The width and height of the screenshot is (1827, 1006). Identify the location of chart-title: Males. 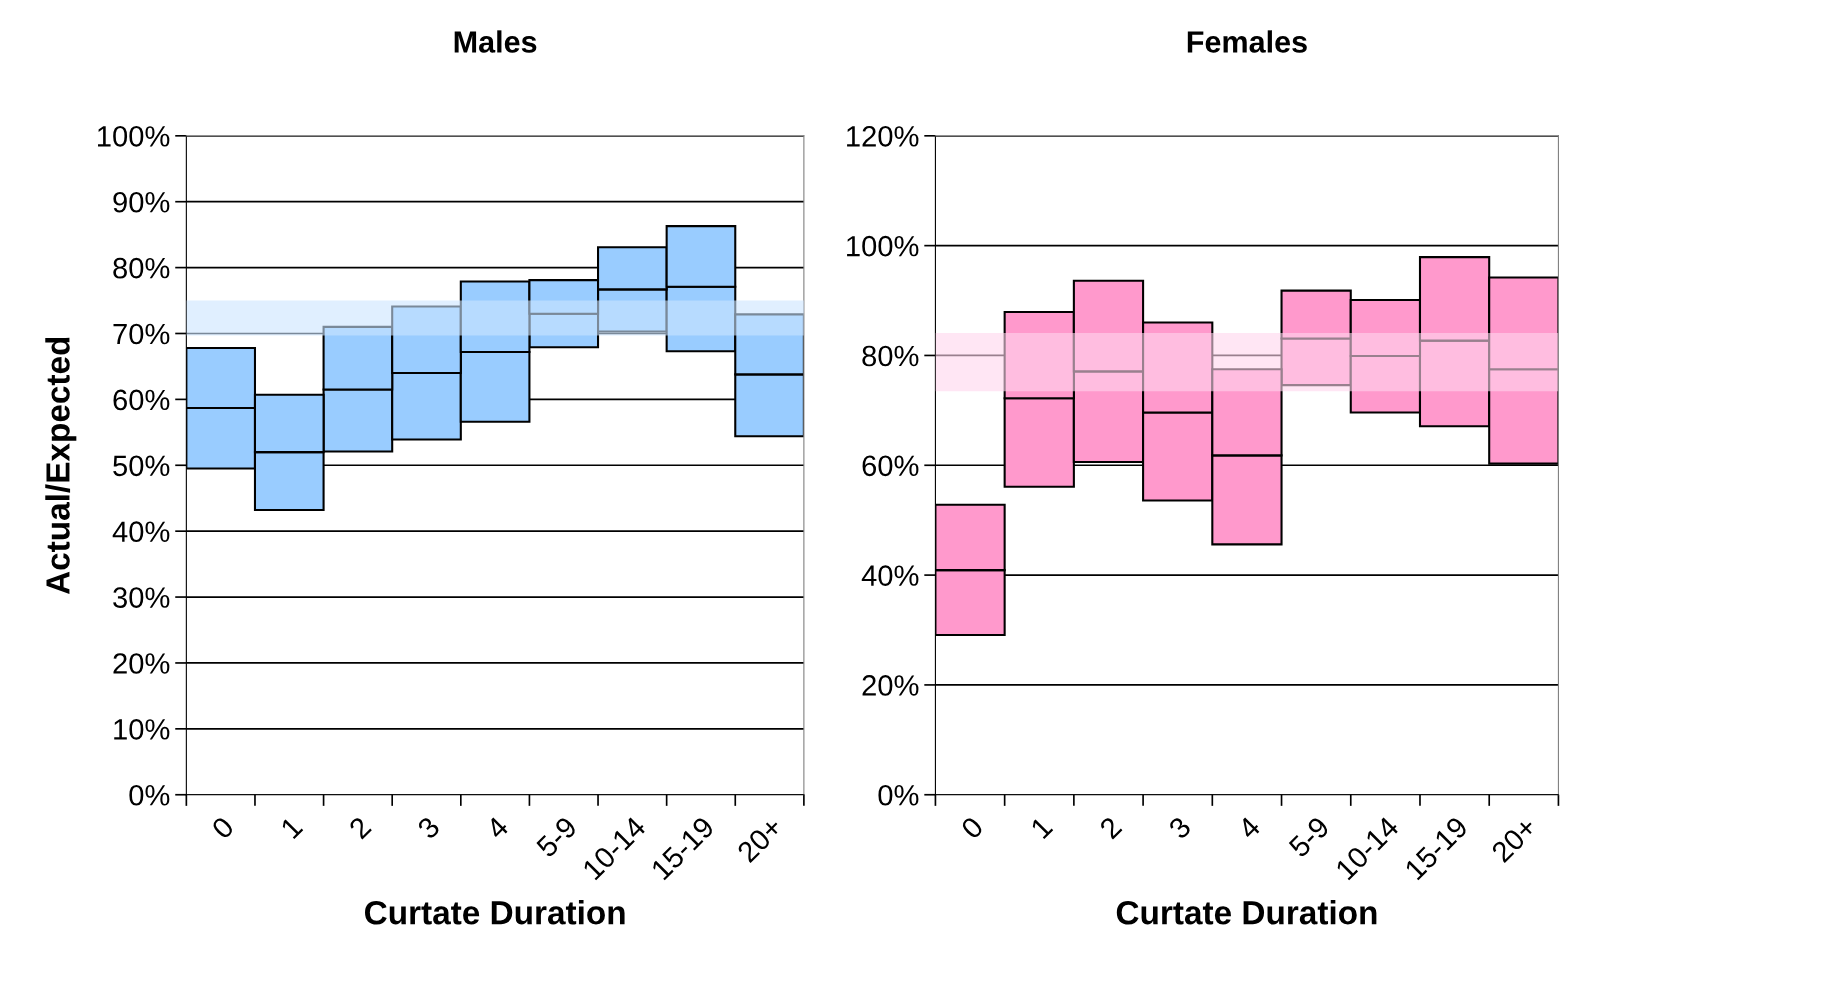
(495, 41).